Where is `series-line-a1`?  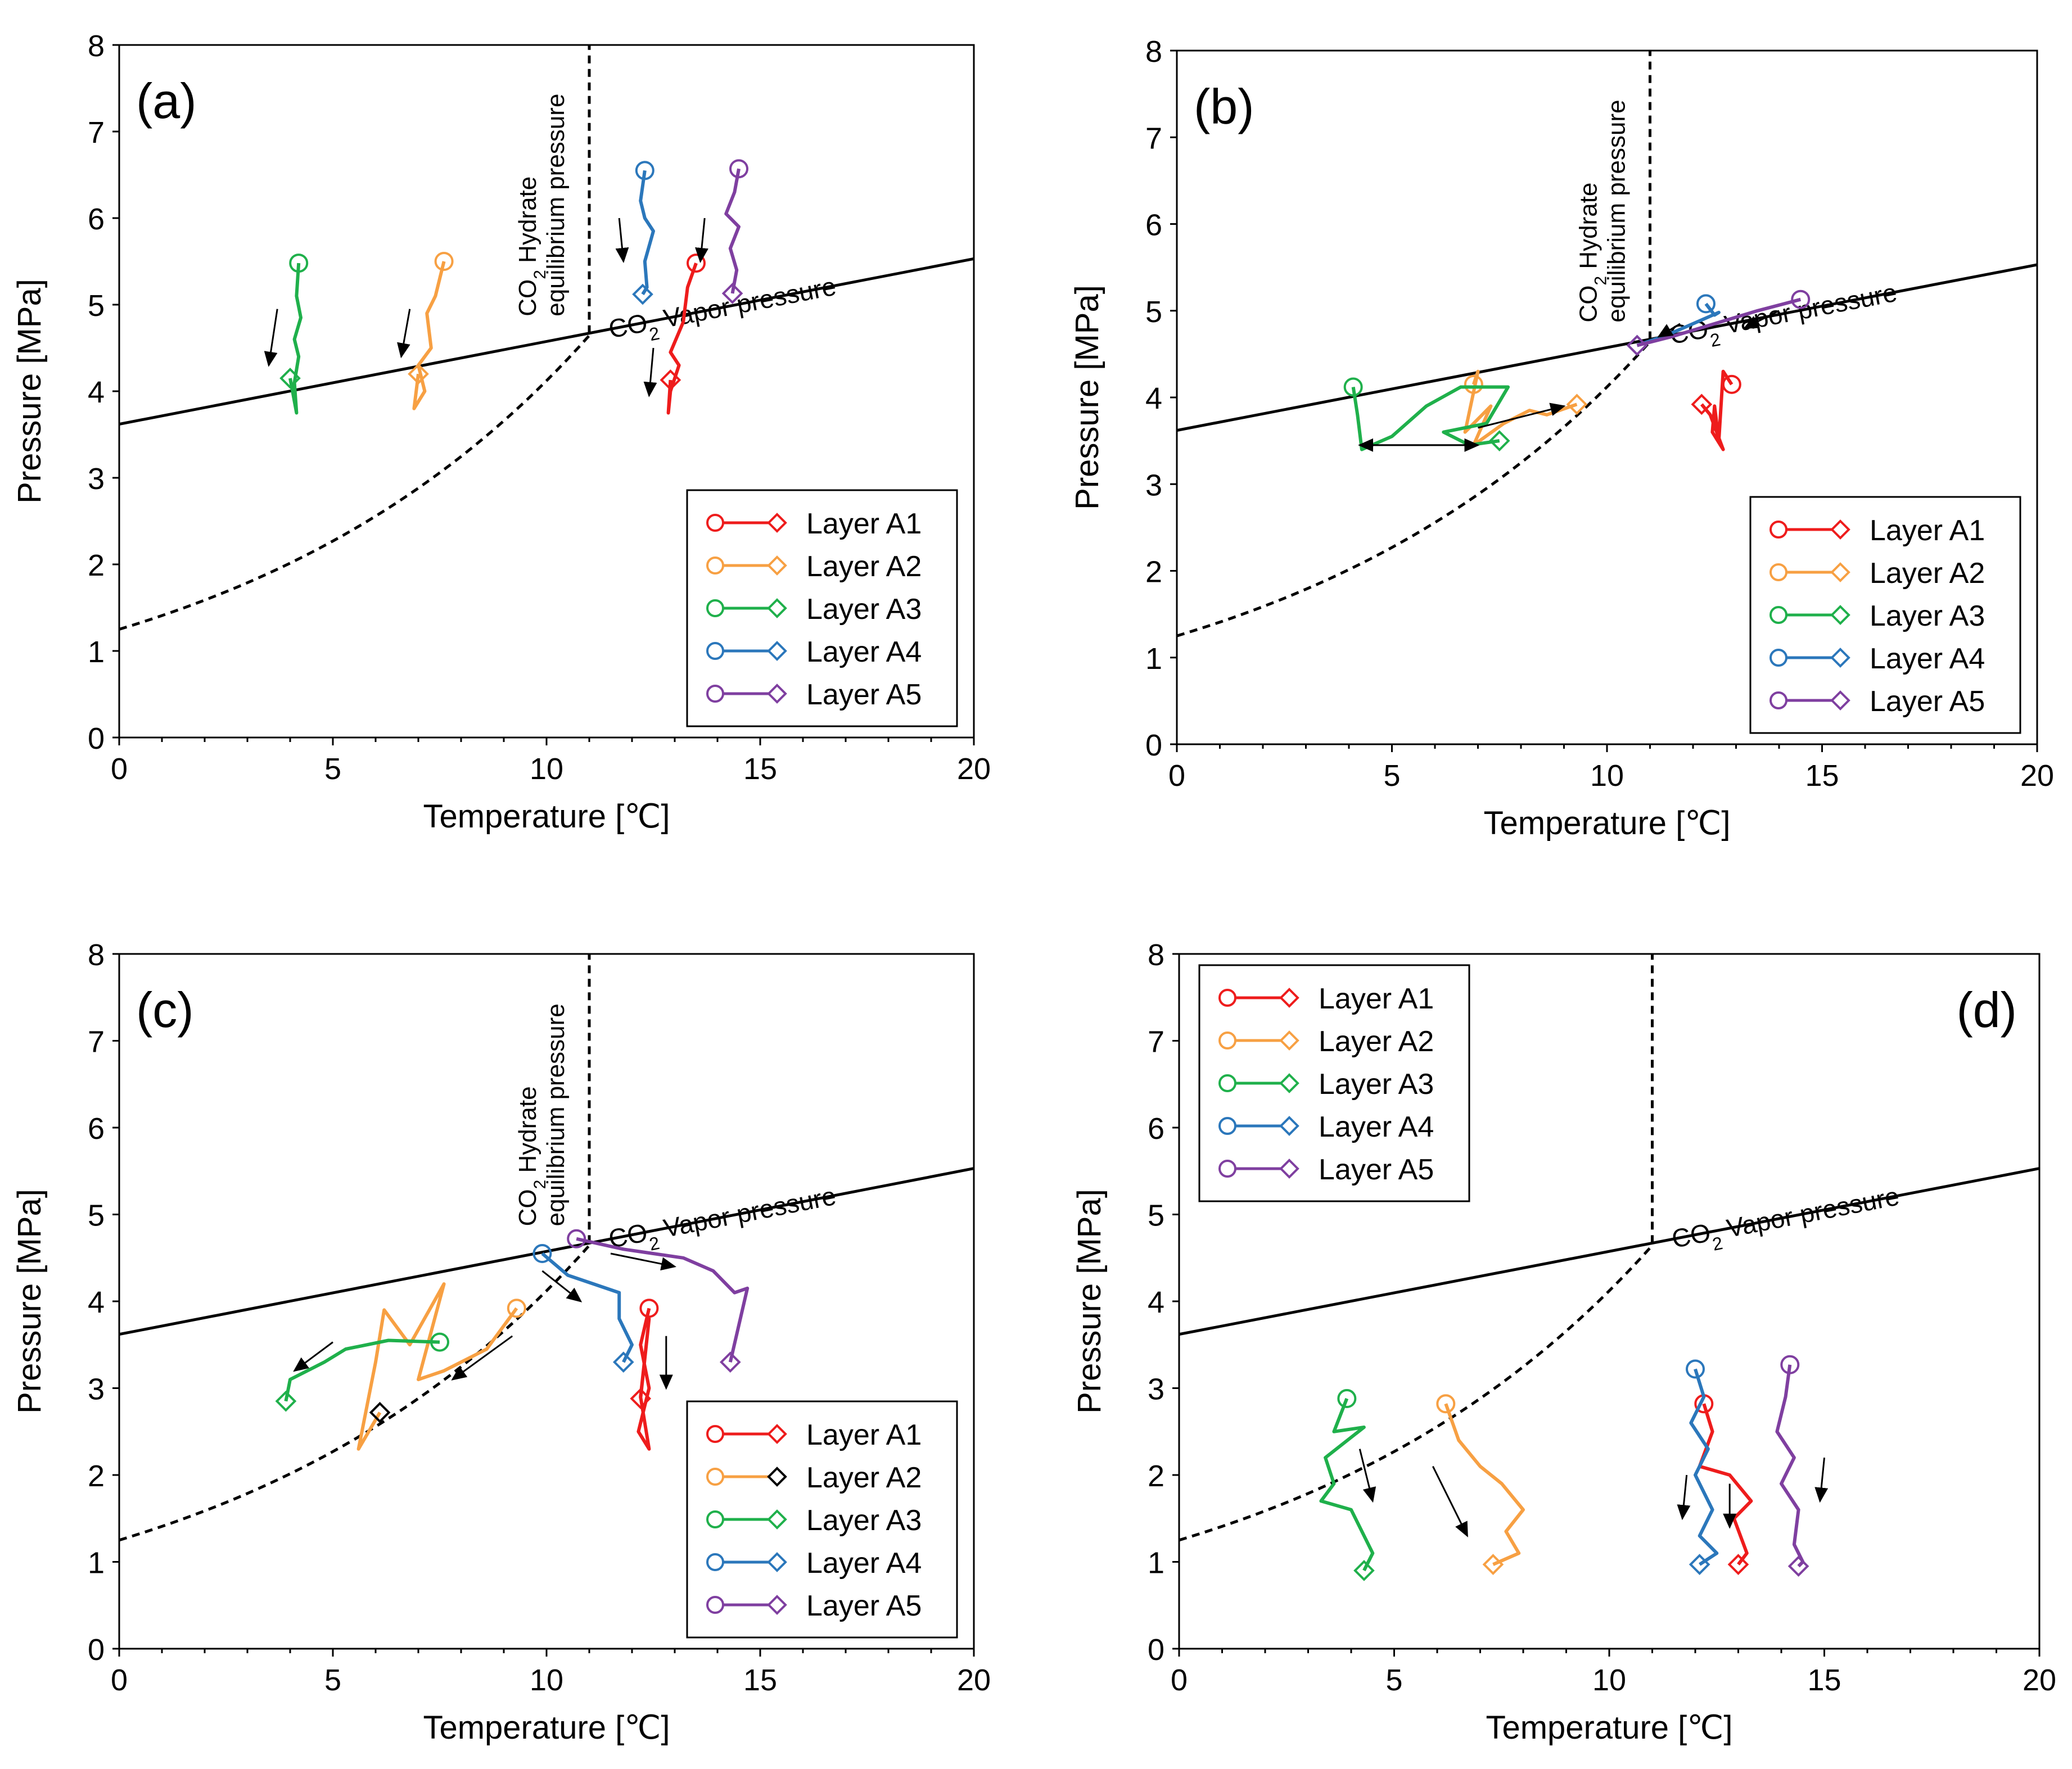
series-line-a1 is located at coordinates (682, 339).